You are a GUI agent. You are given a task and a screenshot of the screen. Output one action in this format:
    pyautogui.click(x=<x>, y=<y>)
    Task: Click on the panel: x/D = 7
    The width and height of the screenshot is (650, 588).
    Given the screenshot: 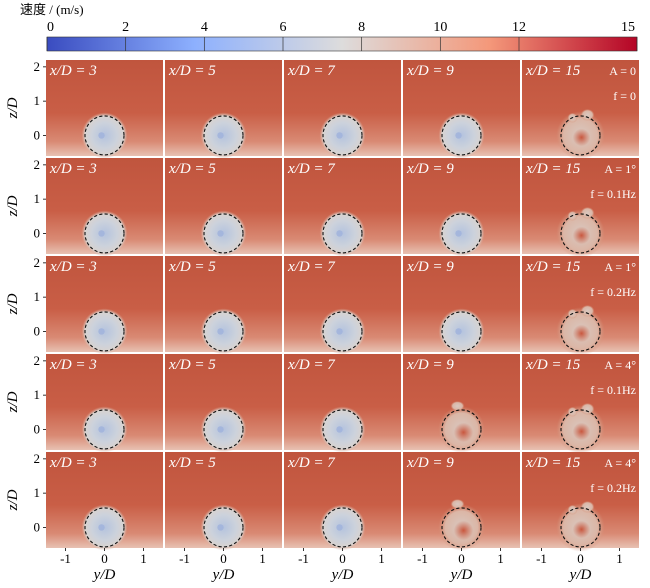 What is the action you would take?
    pyautogui.click(x=342, y=109)
    